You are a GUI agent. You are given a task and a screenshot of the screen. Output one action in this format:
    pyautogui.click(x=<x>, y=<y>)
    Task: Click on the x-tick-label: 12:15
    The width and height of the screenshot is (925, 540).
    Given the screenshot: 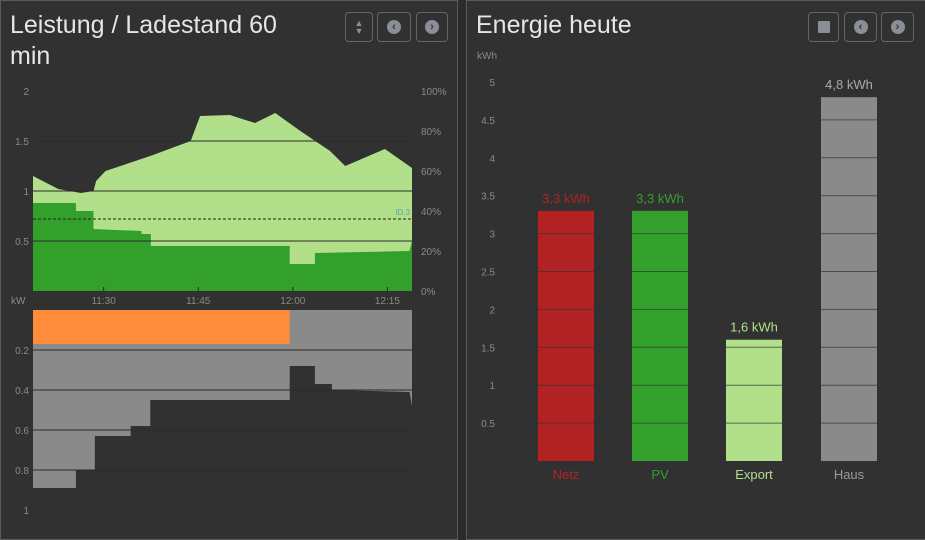 What is the action you would take?
    pyautogui.click(x=387, y=301)
    